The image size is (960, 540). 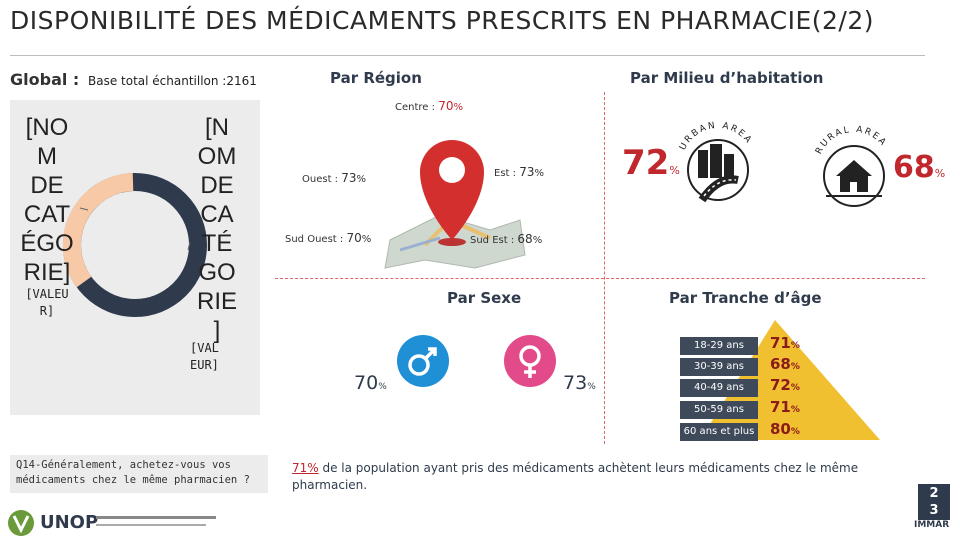 I want to click on horizontal-divider, so click(x=600, y=278).